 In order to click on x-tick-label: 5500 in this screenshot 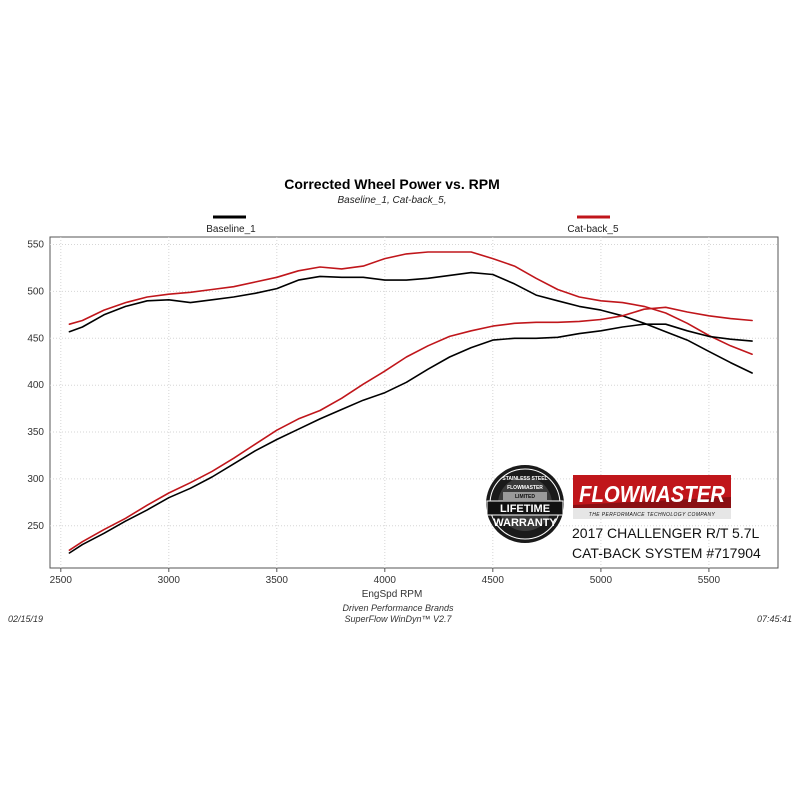, I will do `click(709, 580)`.